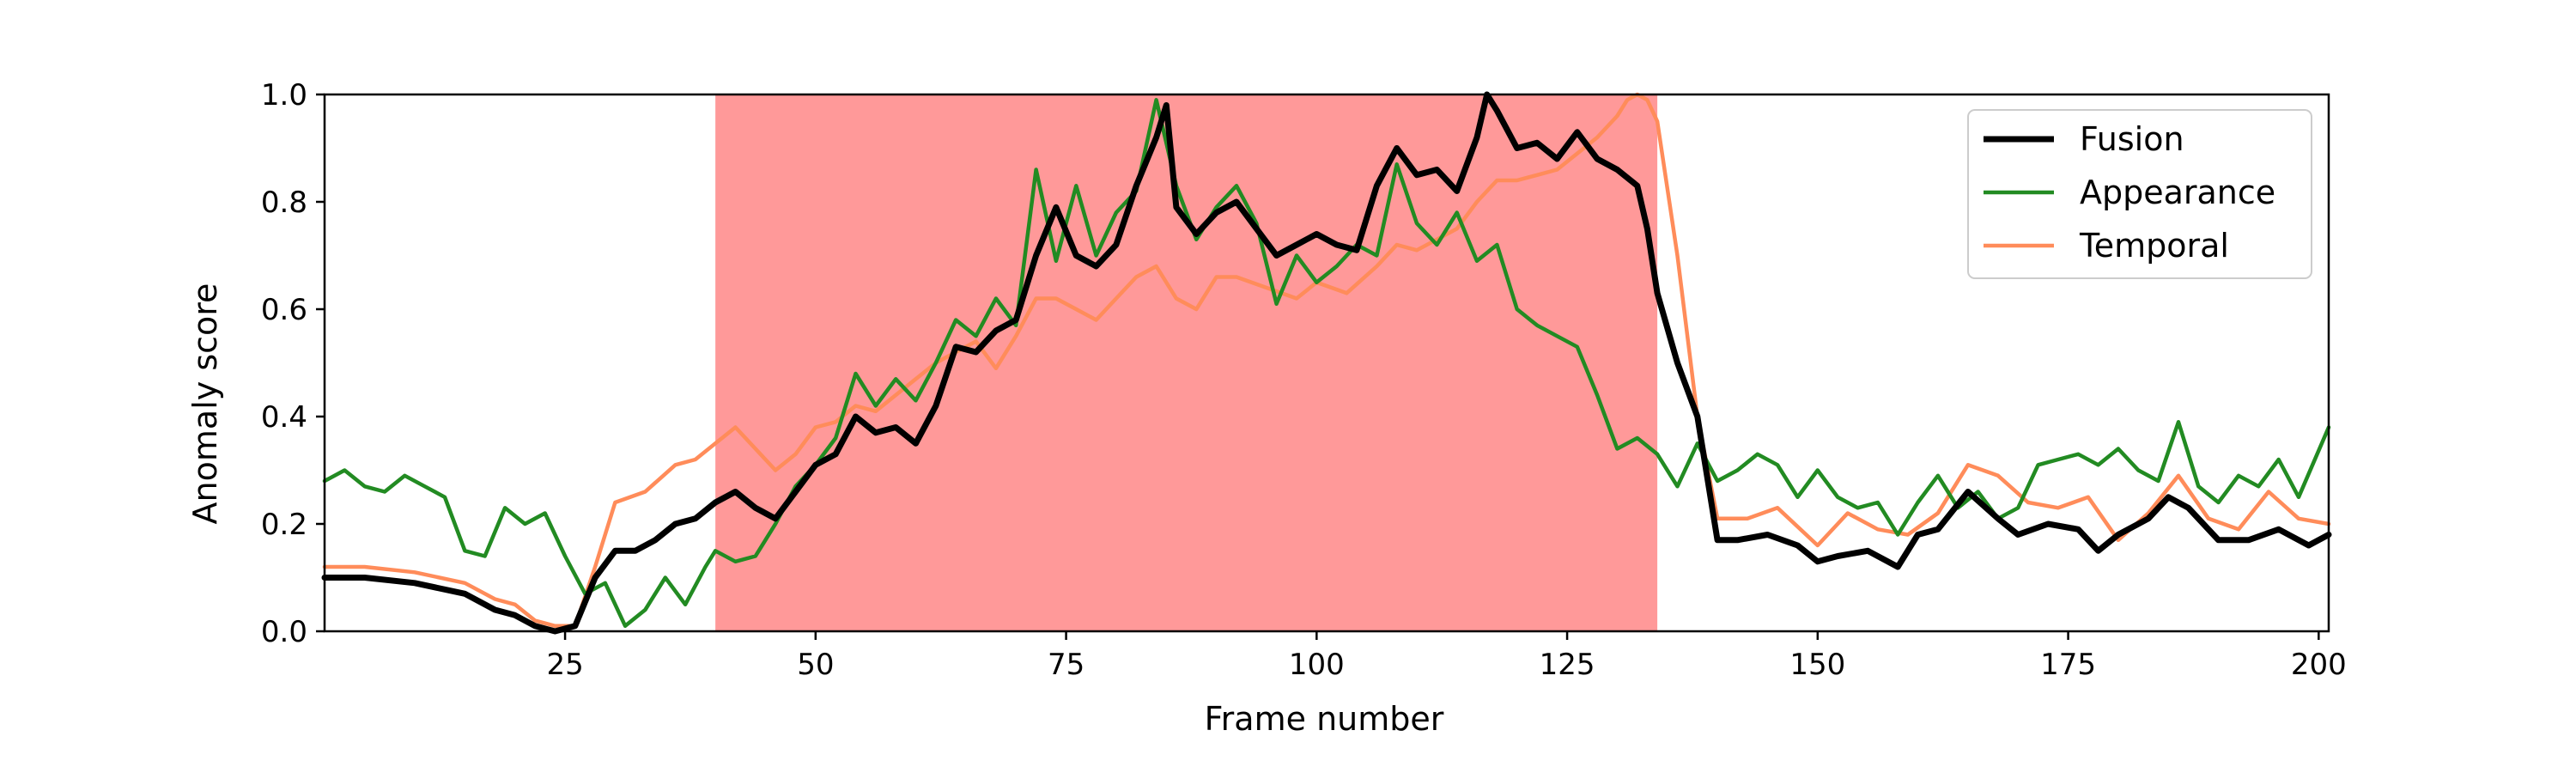 The width and height of the screenshot is (2576, 773). Describe the element at coordinates (2132, 139) in the screenshot. I see `legend-label-fusion: Fusion` at that location.